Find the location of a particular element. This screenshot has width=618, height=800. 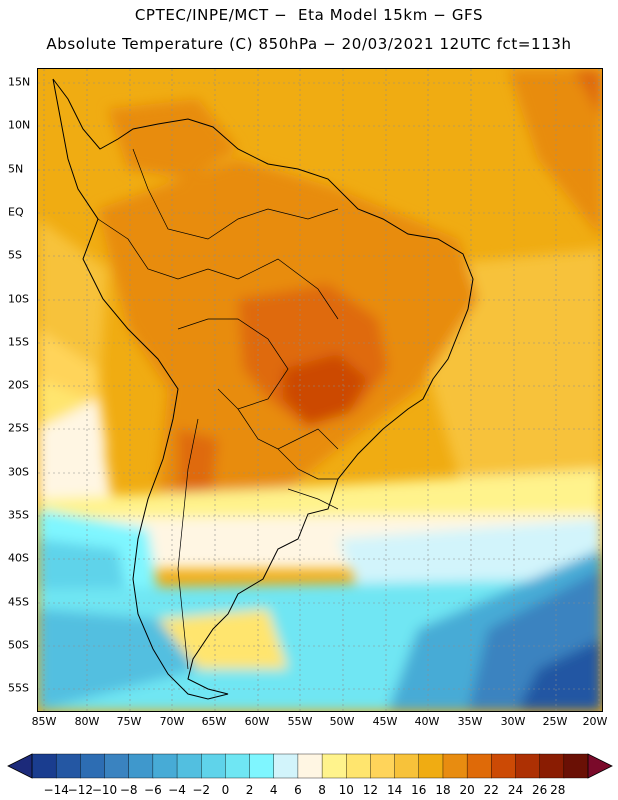

lon-label: 85W is located at coordinates (44, 721).